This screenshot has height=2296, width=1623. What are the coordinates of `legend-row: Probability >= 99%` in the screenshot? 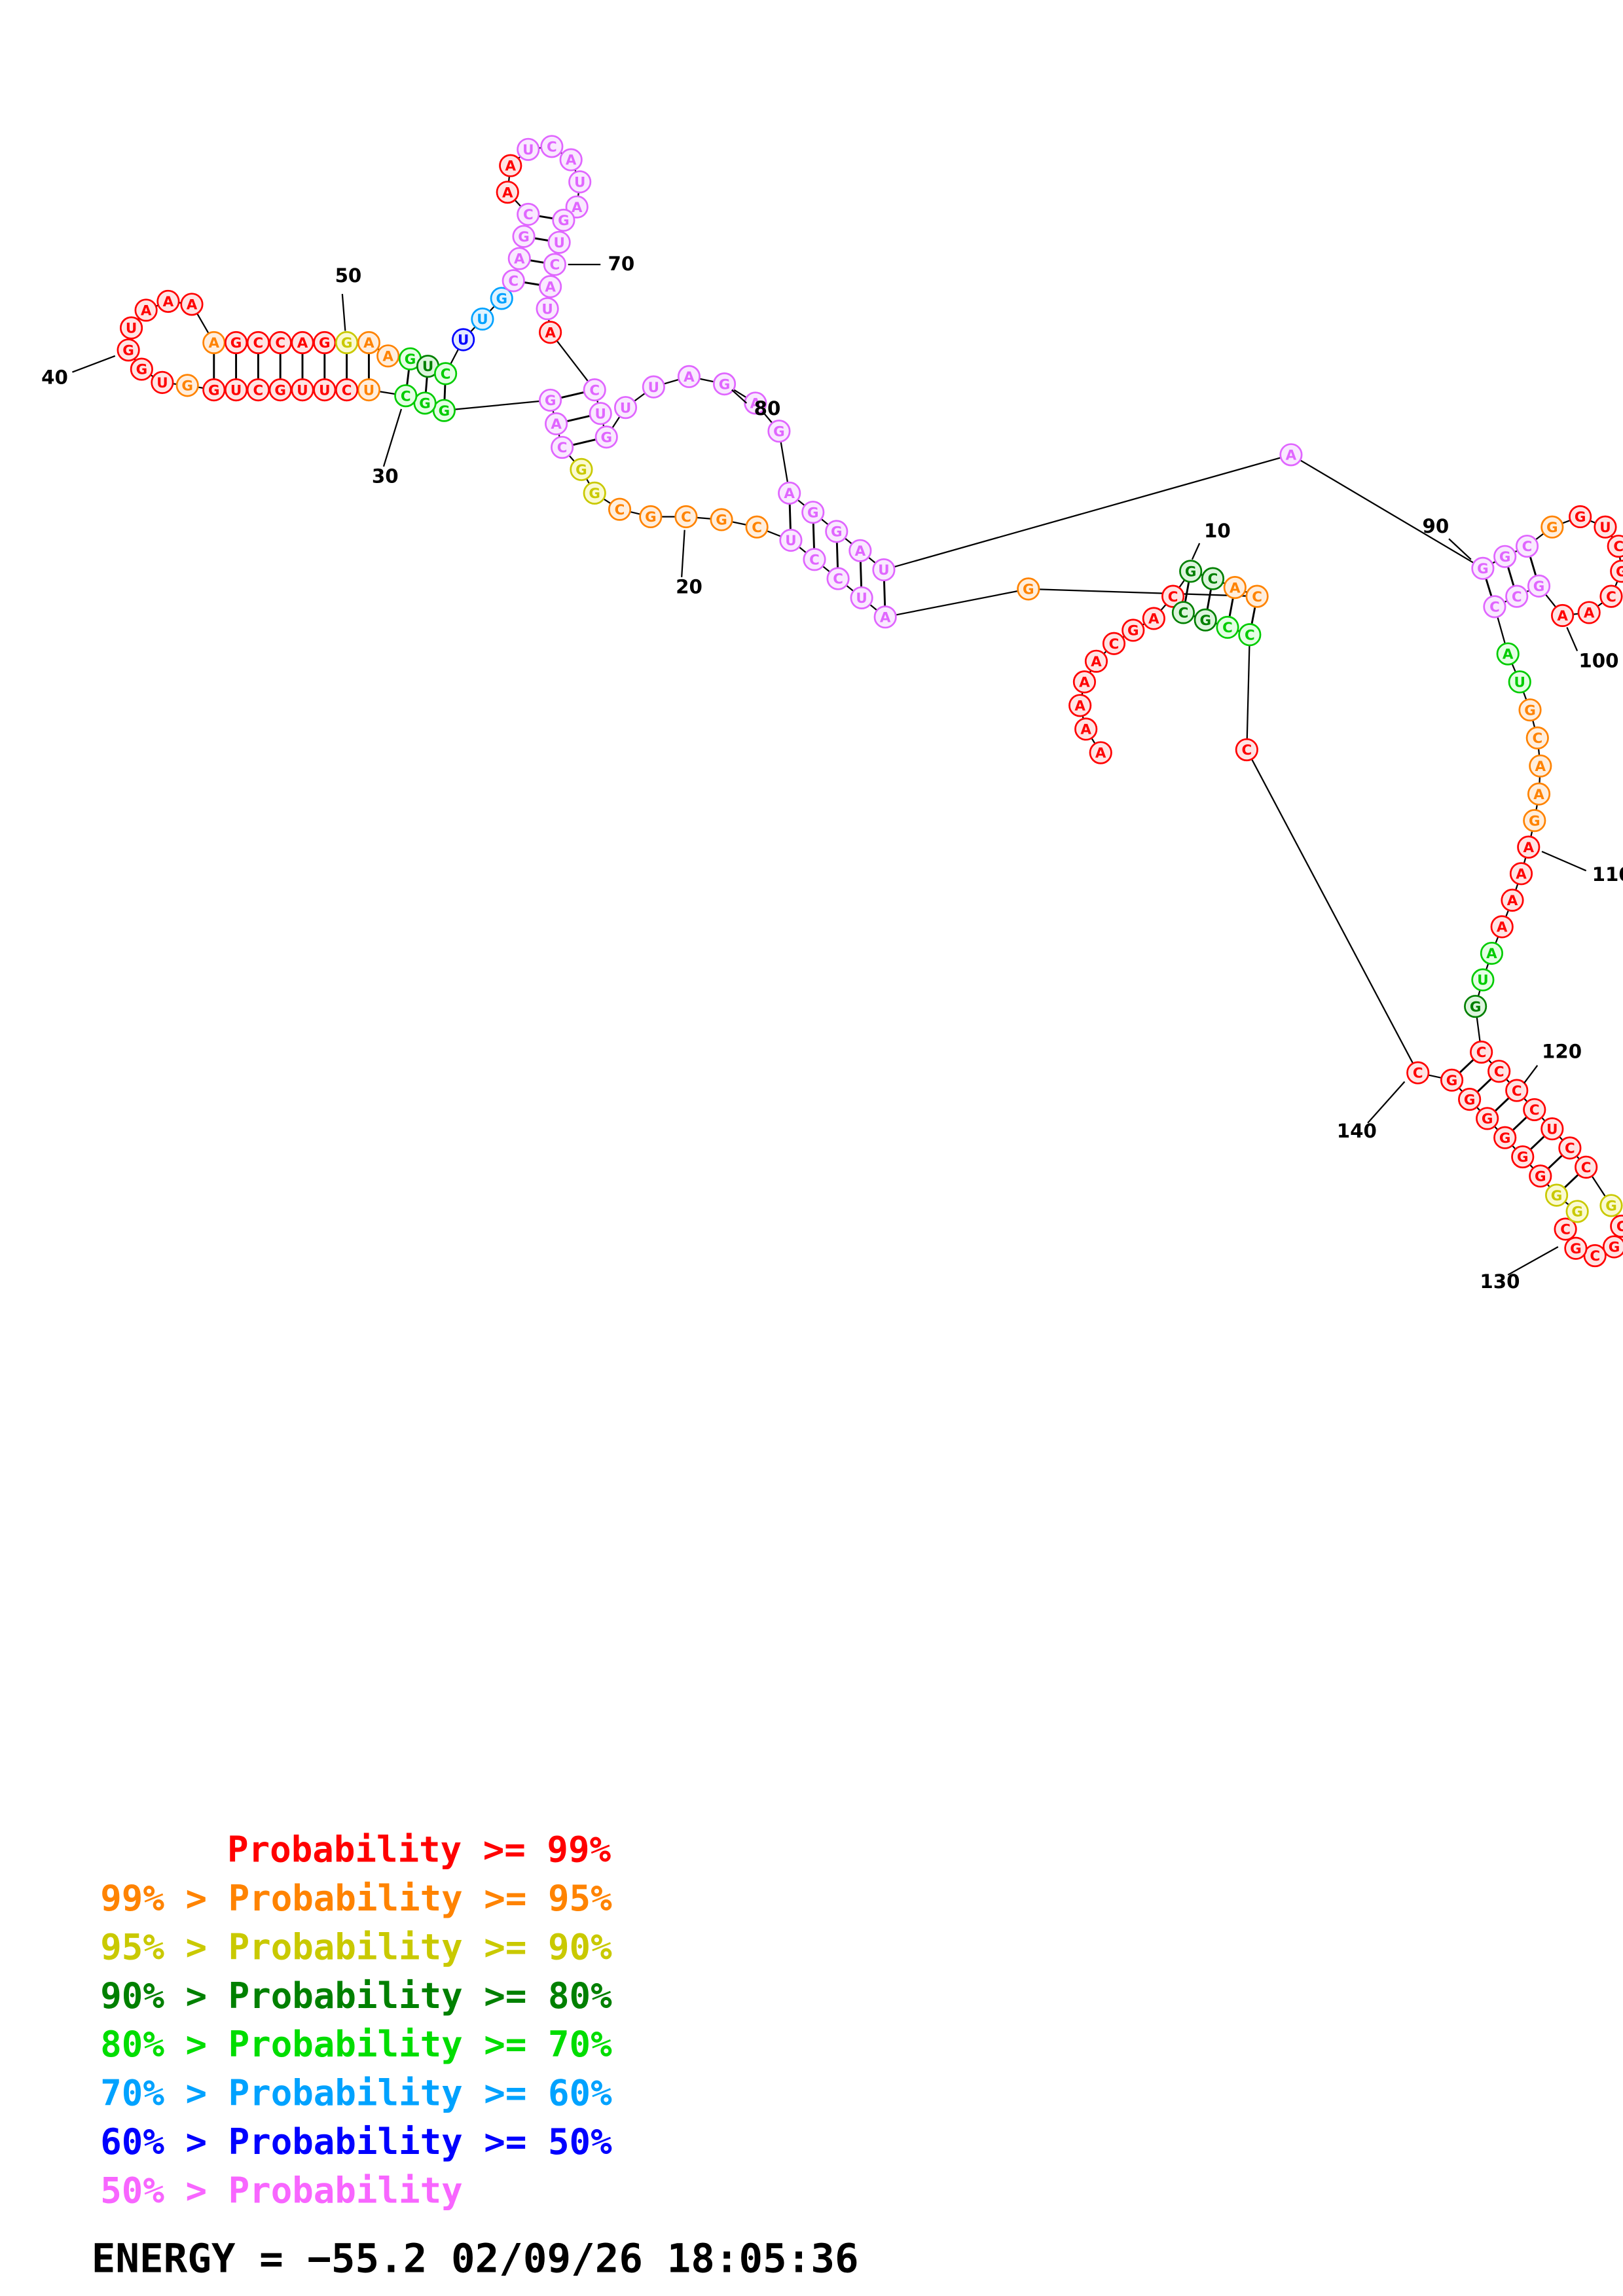 It's located at (419, 1850).